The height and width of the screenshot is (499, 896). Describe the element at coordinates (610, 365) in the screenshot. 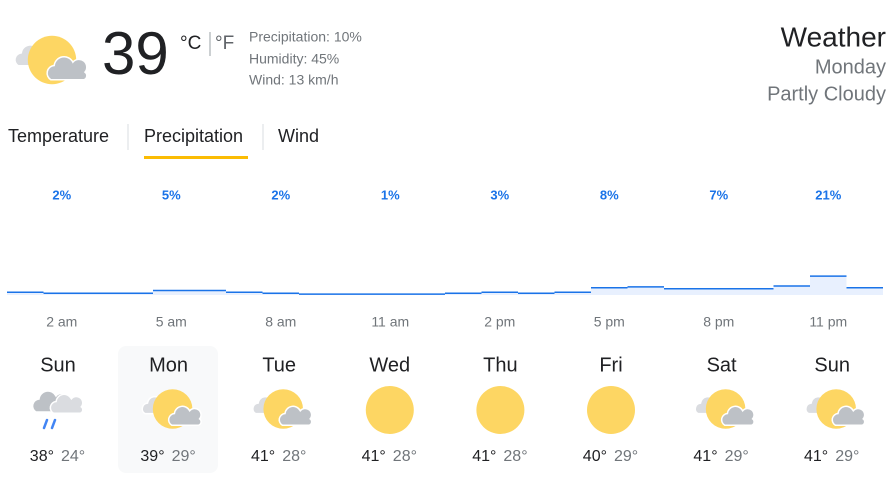

I see `day-name: Fri` at that location.